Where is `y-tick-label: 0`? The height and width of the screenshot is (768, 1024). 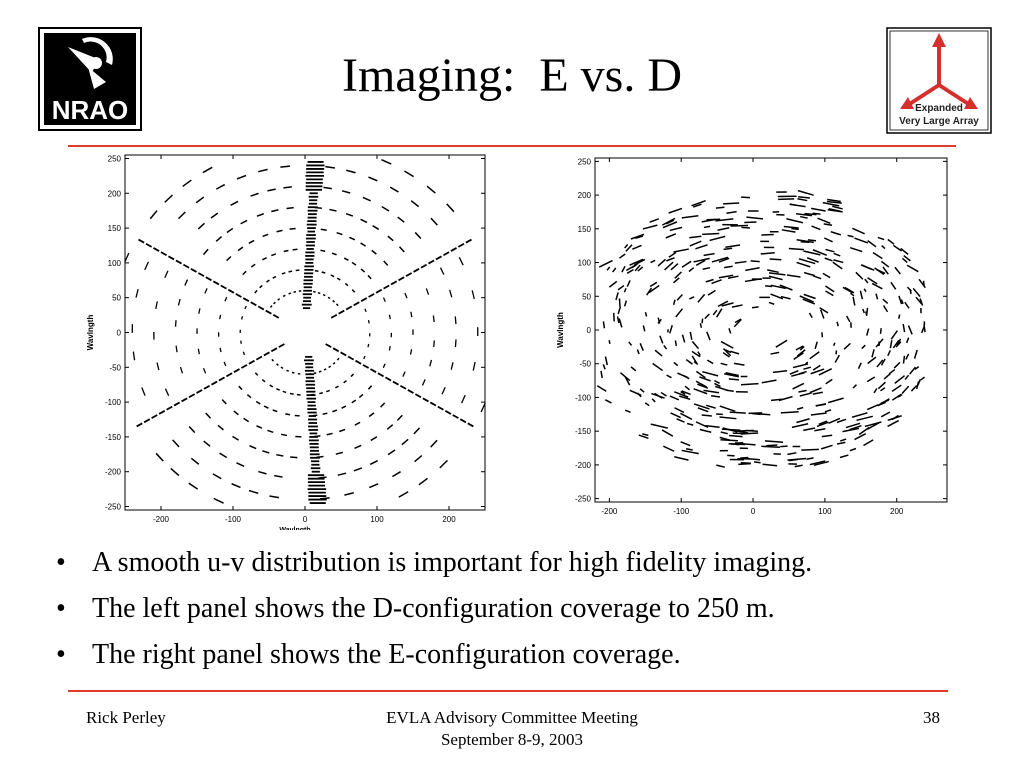 y-tick-label: 0 is located at coordinates (589, 330).